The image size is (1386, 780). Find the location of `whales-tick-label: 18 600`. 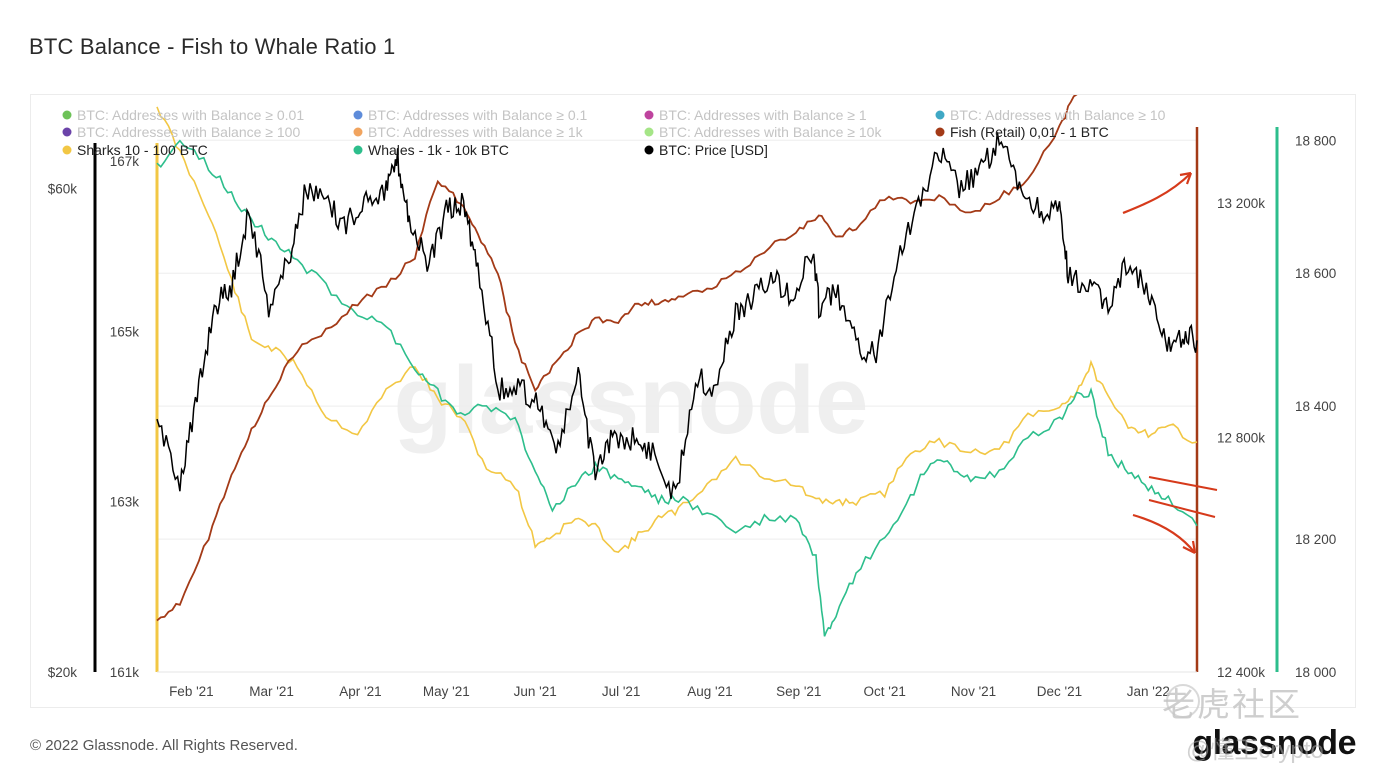

whales-tick-label: 18 600 is located at coordinates (1315, 273).